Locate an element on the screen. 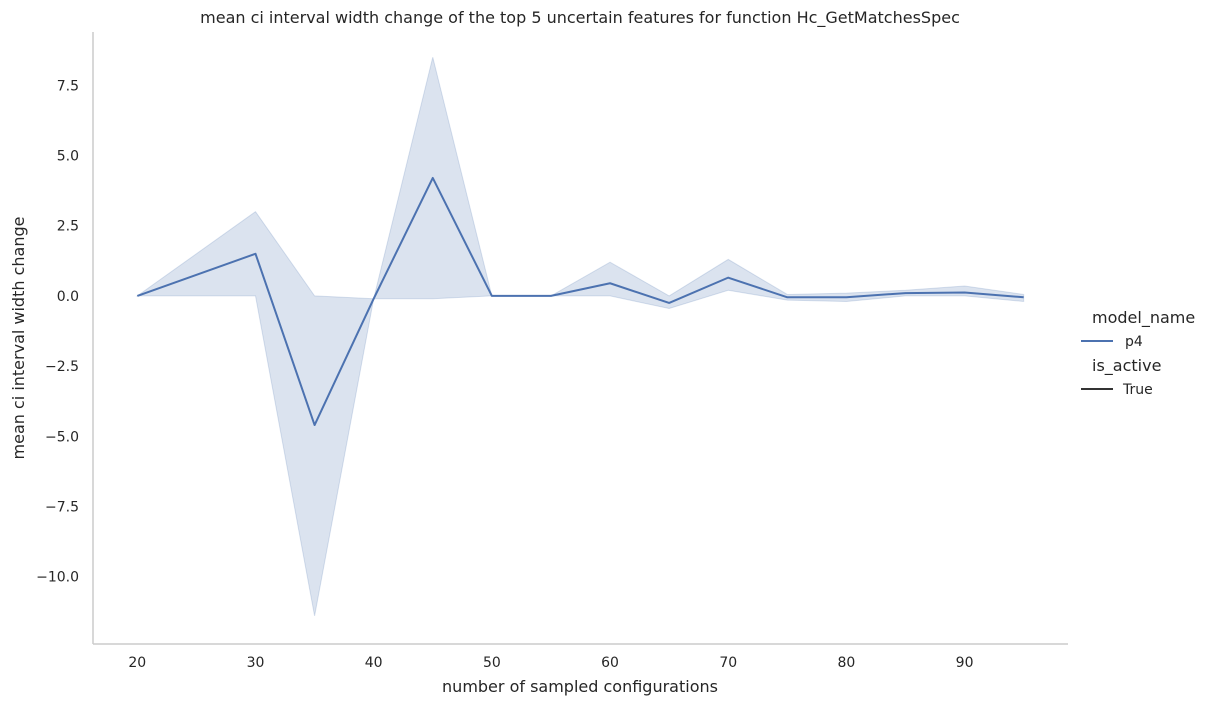 The width and height of the screenshot is (1213, 706). x-axis-label: number of sampled configurations is located at coordinates (580, 686).